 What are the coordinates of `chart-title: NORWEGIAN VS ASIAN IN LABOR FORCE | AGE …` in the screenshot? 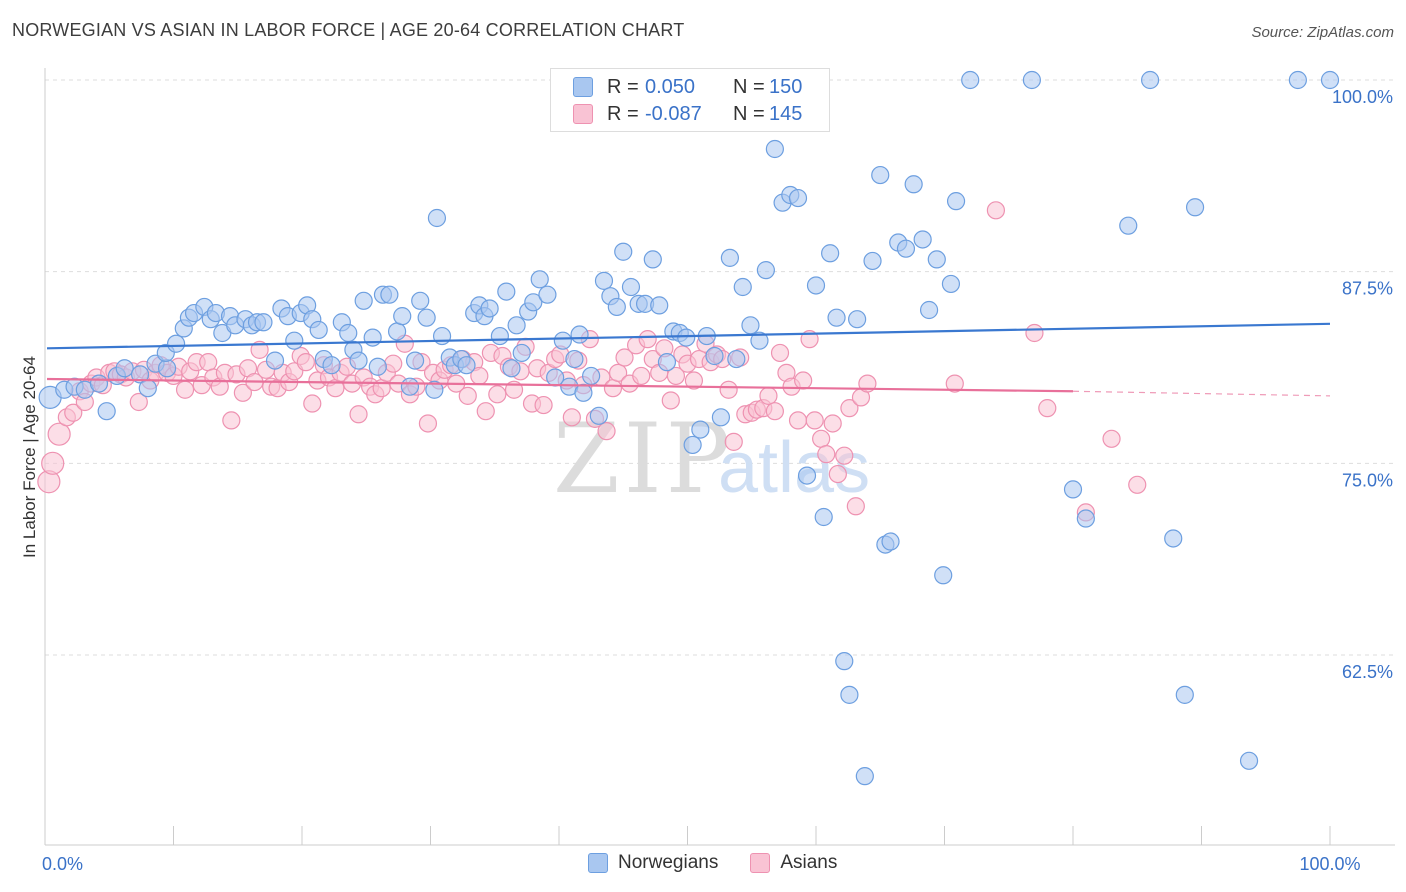 It's located at (348, 30).